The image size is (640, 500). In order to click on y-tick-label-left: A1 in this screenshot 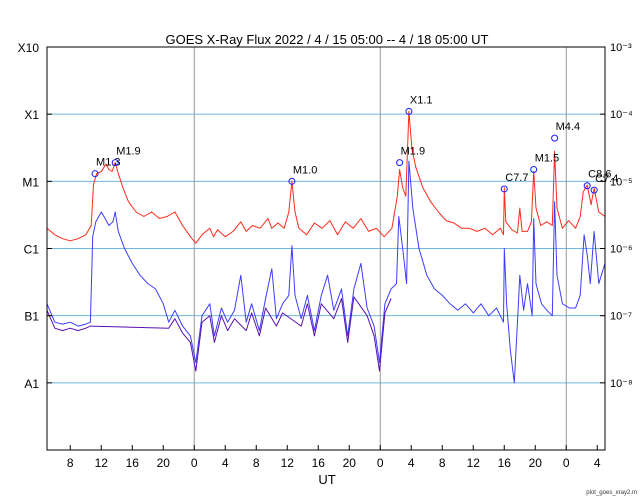, I will do `click(31, 384)`.